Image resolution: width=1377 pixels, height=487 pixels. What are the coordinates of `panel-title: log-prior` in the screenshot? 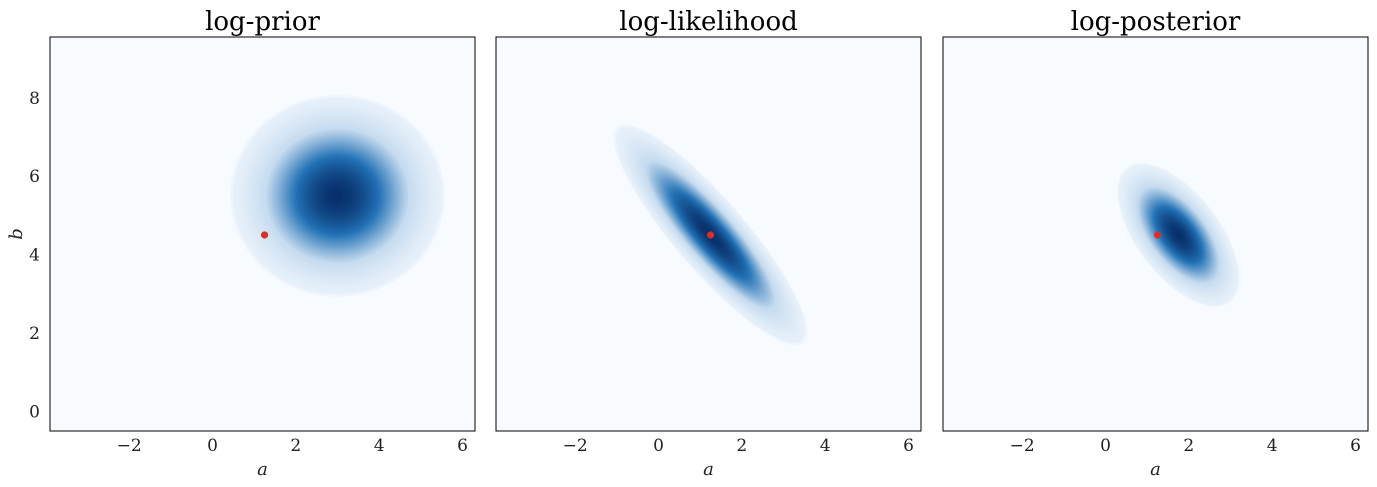 It's located at (262, 22).